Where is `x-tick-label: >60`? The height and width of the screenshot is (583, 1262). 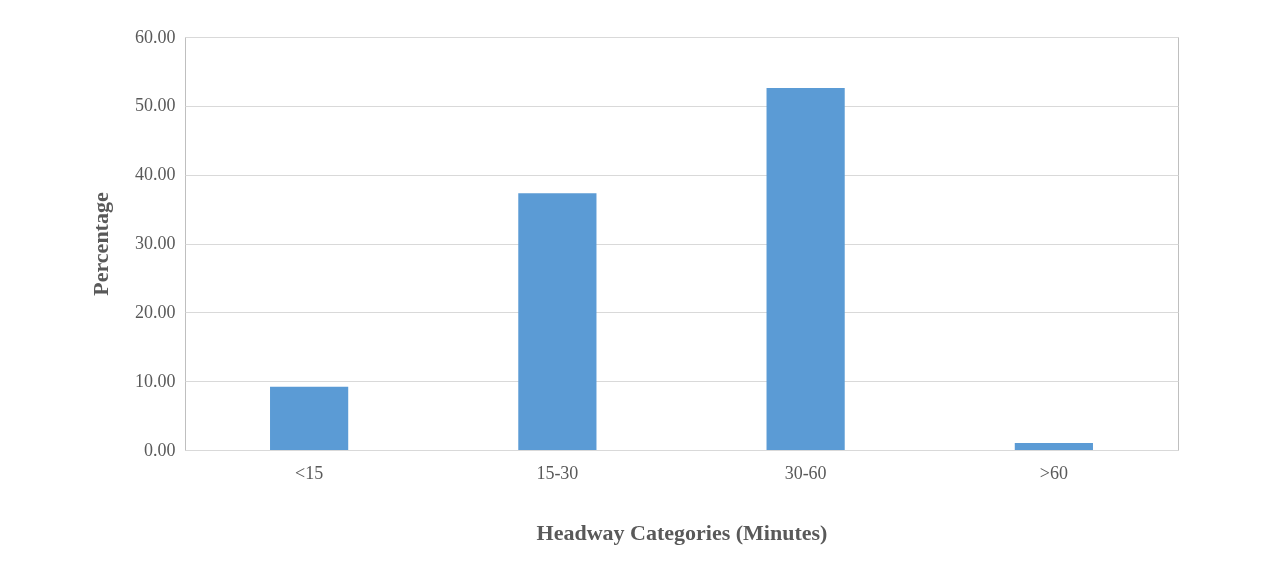
x-tick-label: >60 is located at coordinates (1053, 472).